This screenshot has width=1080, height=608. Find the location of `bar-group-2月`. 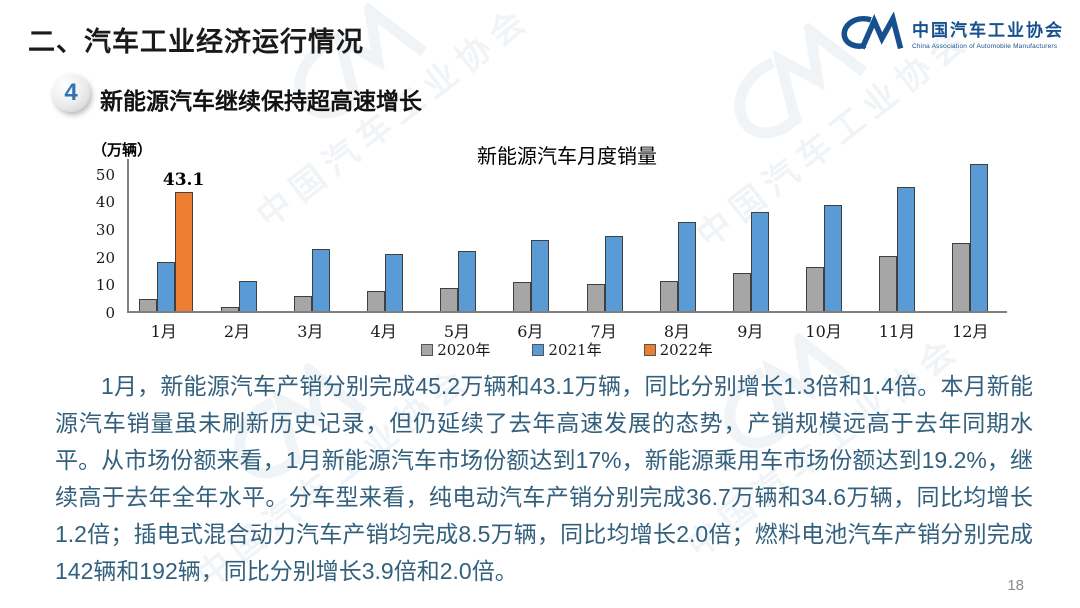

bar-group-2月 is located at coordinates (238, 235).